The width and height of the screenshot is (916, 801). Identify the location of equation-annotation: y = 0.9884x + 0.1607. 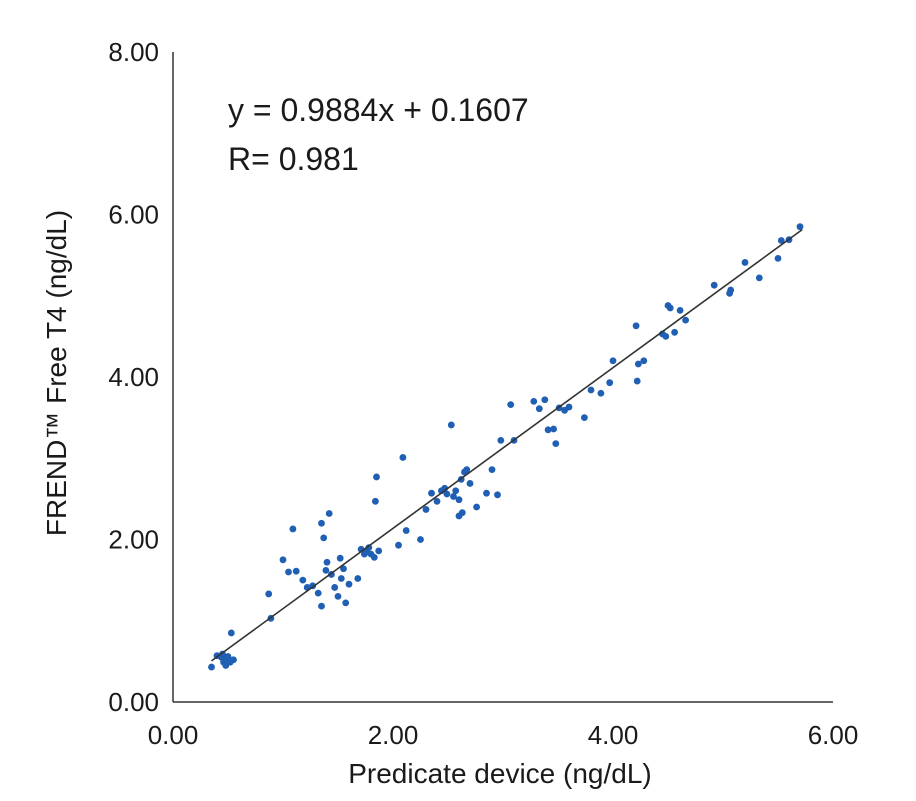
(378, 110).